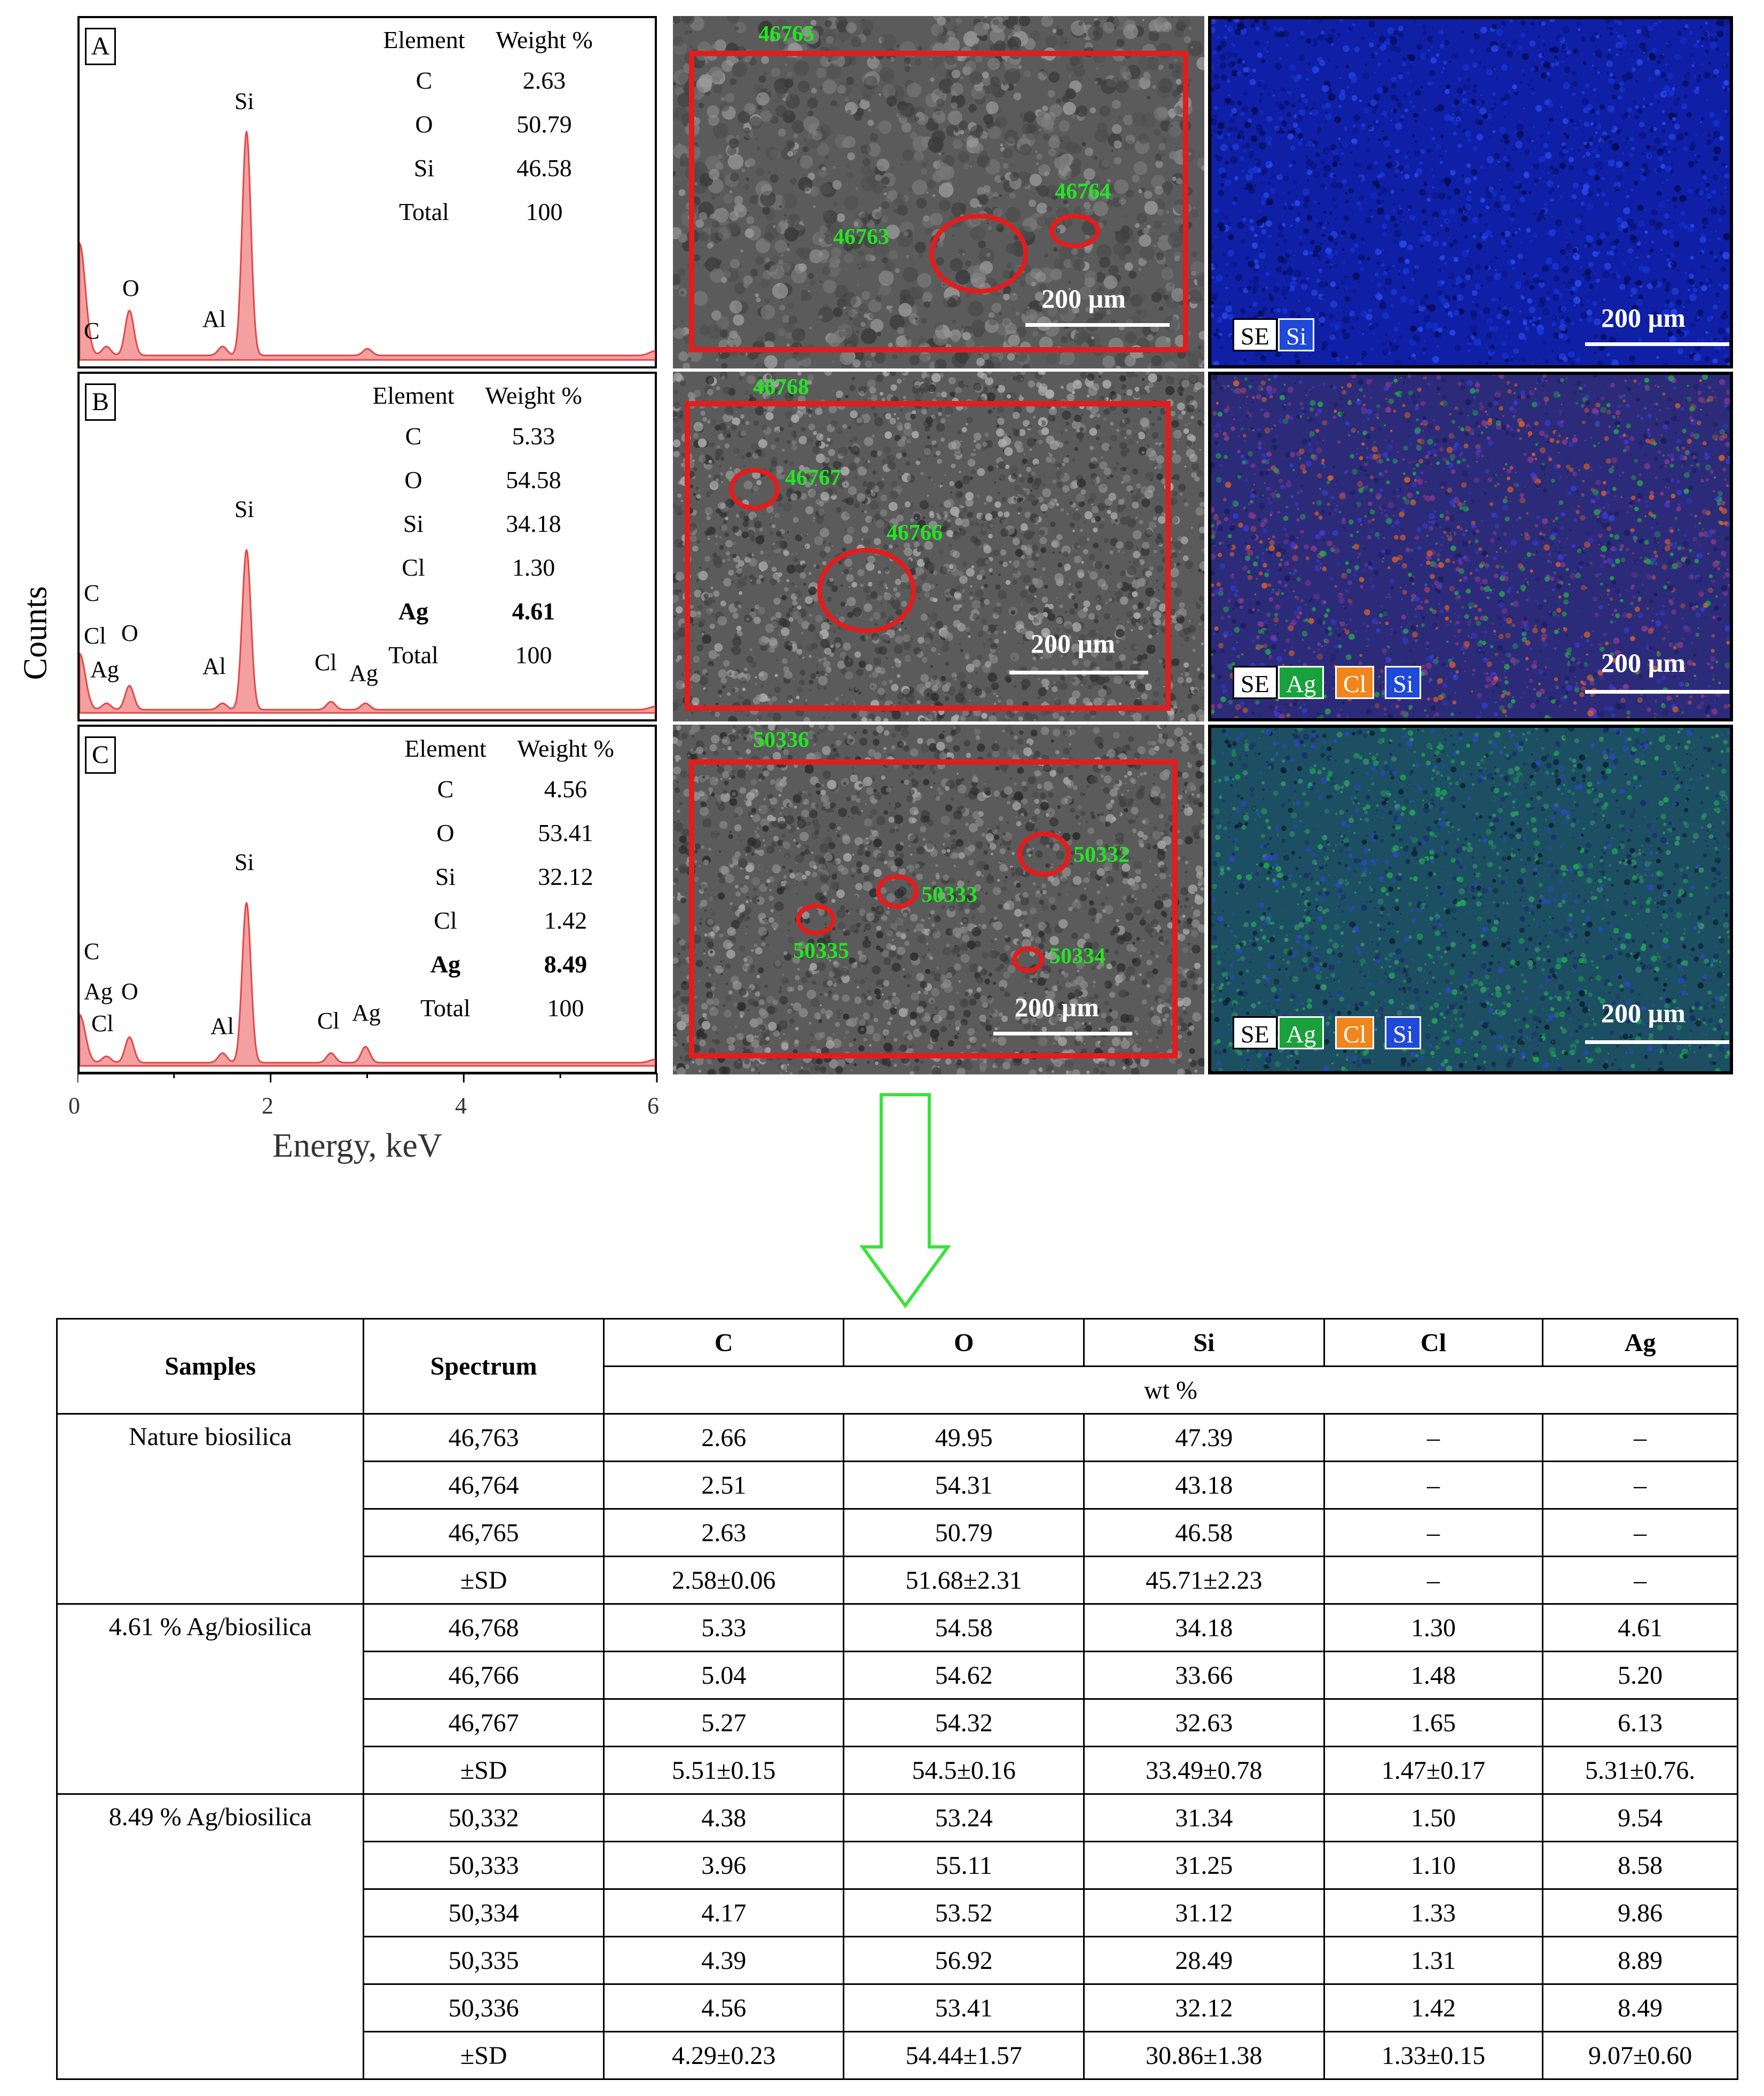 This screenshot has height=2096, width=1764. Describe the element at coordinates (1640, 1960) in the screenshot. I see `wt-value: 8.89` at that location.